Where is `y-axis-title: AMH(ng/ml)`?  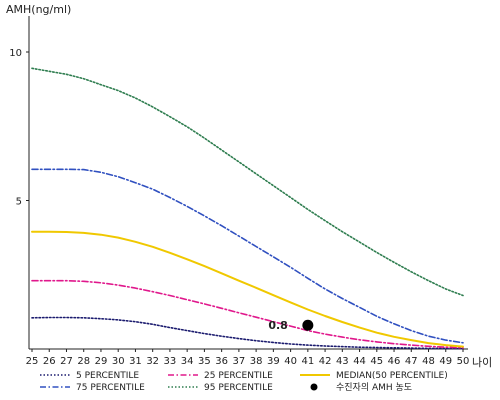
y-axis-title: AMH(ng/ml) is located at coordinates (38, 9).